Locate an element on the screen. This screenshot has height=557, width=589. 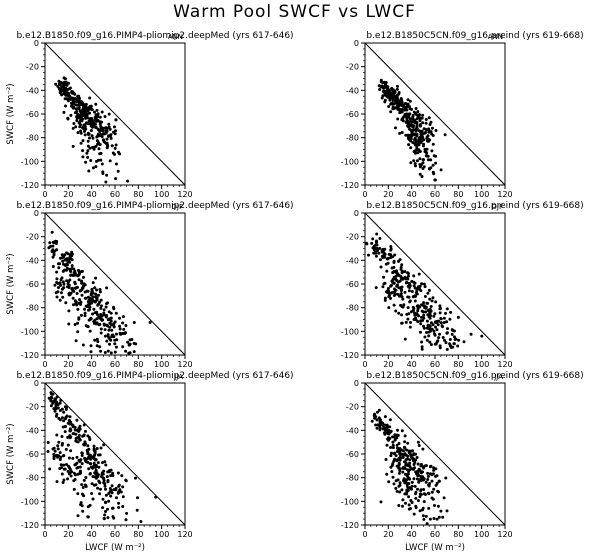
chart1-x-tick-label: 100 is located at coordinates (161, 194).